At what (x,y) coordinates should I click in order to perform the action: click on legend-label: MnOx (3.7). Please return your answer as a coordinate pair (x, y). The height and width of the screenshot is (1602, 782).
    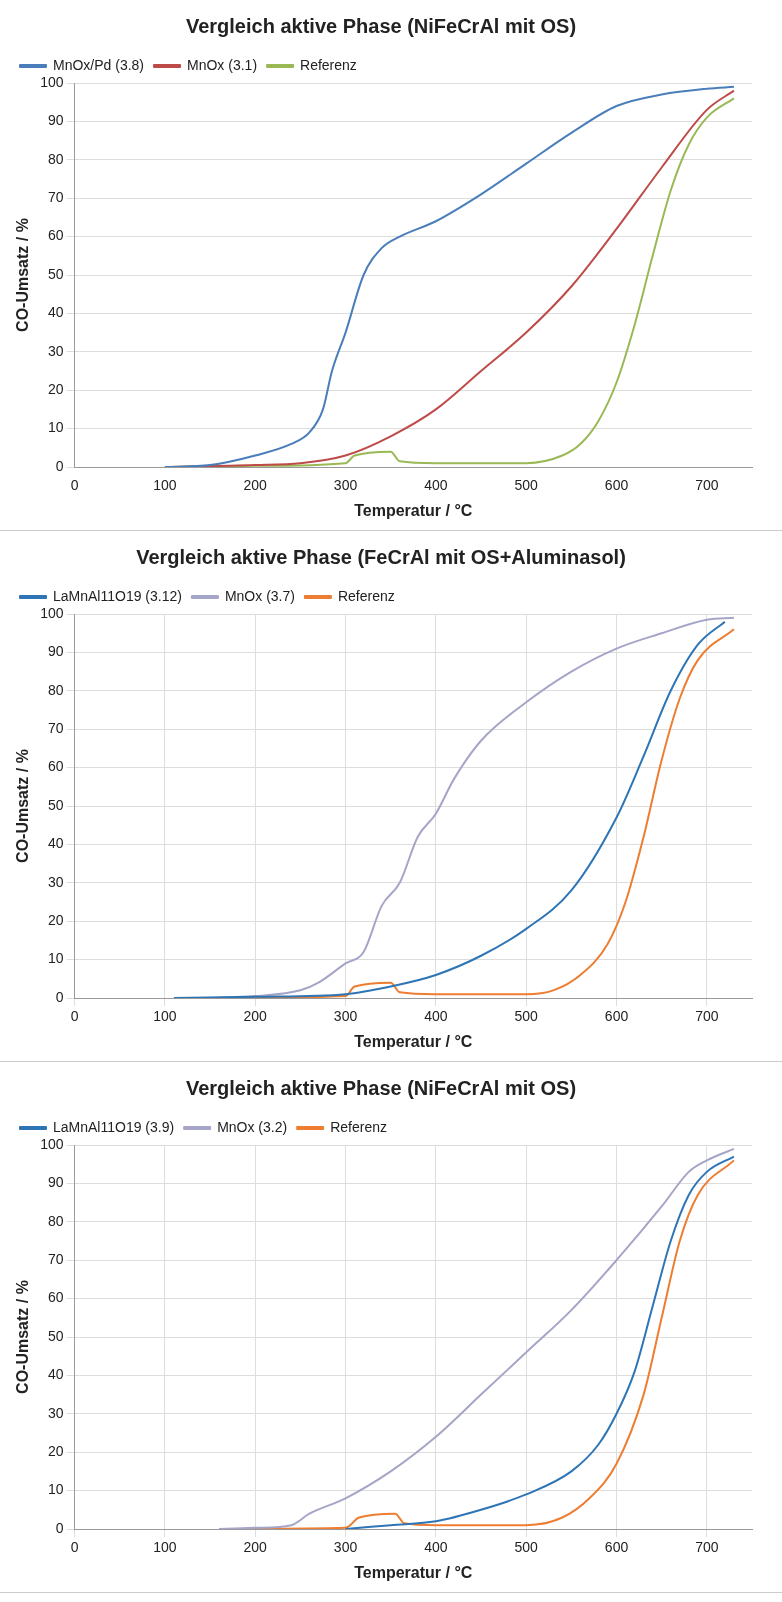
    Looking at the image, I should click on (259, 595).